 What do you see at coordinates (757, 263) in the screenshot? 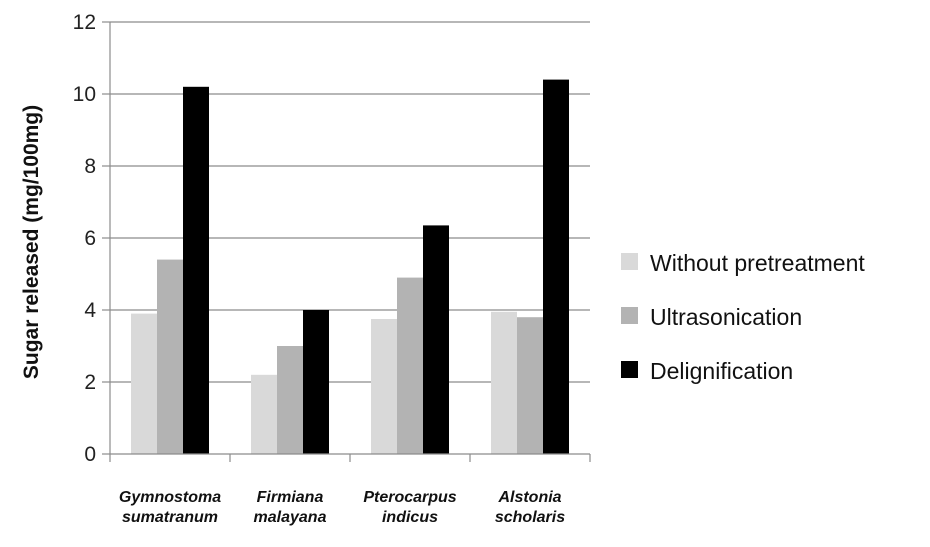
I see `legend-label: Without pretreatment` at bounding box center [757, 263].